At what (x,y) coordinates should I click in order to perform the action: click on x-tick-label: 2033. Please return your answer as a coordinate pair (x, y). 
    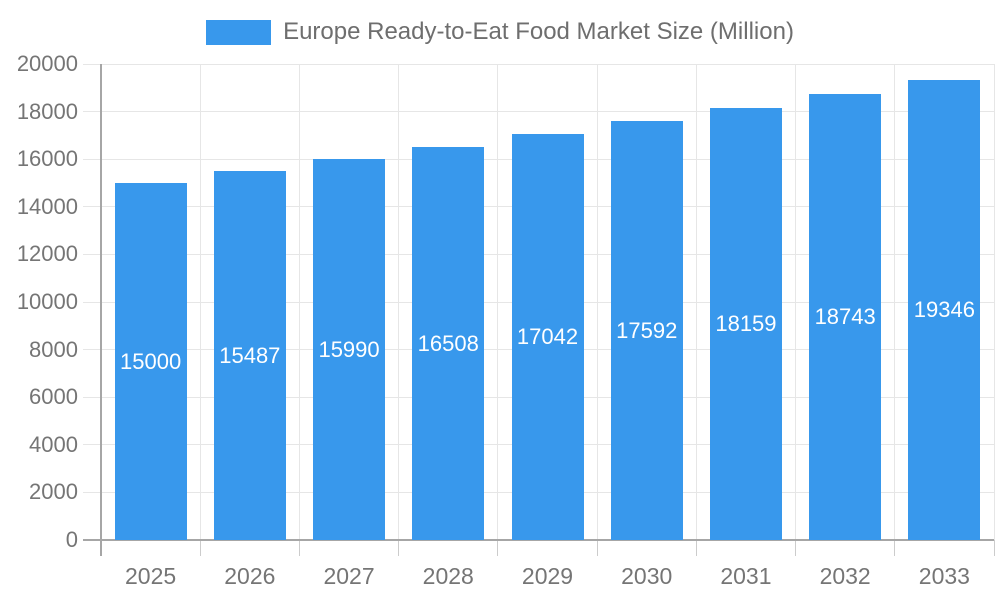
    Looking at the image, I should click on (944, 576).